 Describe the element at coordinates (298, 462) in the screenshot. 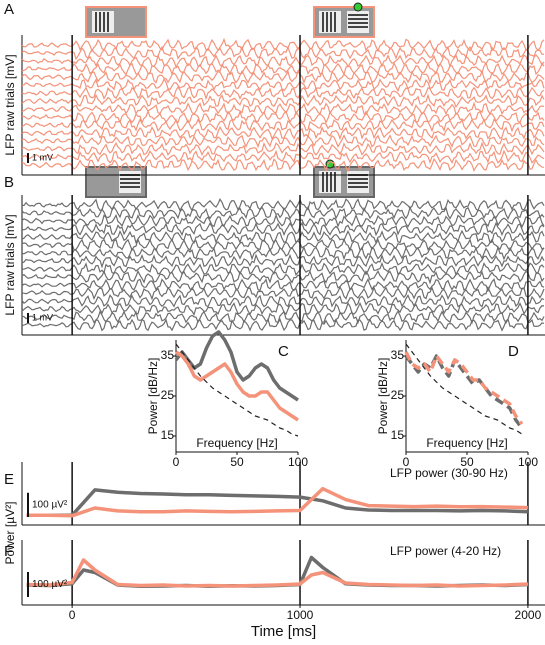

I see `x-tick-label: 100` at that location.